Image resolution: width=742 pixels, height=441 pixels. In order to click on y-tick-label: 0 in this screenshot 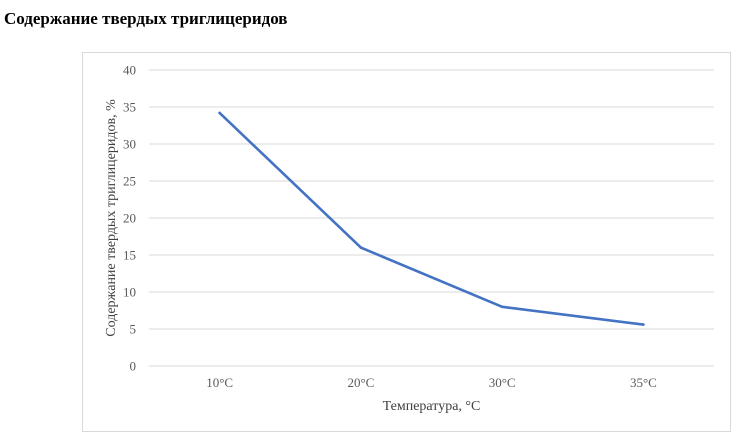, I will do `click(133, 366)`.